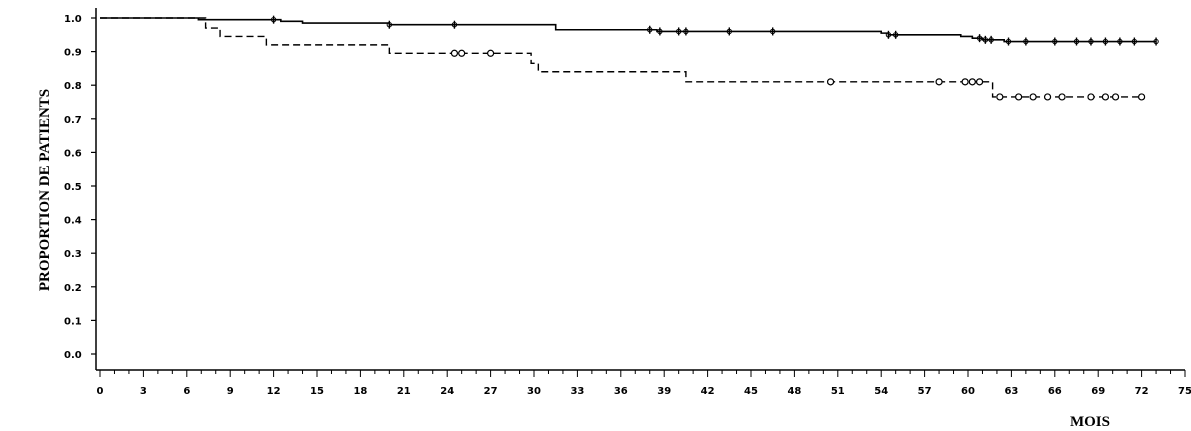 This screenshot has height=431, width=1191. I want to click on x-tick-label: 51, so click(838, 391).